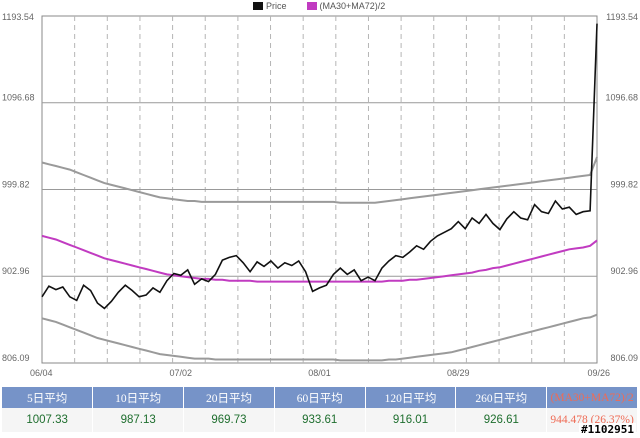 The height and width of the screenshot is (438, 640). Describe the element at coordinates (411, 420) in the screenshot. I see `ma-value-120d: 916.01` at that location.